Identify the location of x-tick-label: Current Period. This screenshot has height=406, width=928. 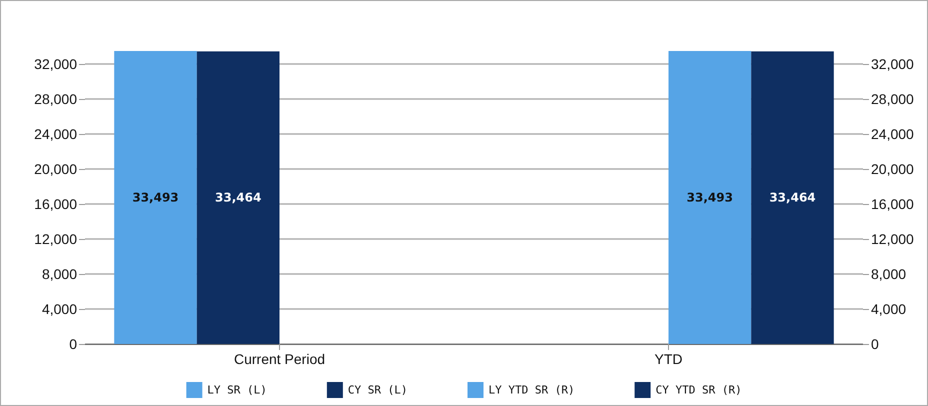
(280, 359).